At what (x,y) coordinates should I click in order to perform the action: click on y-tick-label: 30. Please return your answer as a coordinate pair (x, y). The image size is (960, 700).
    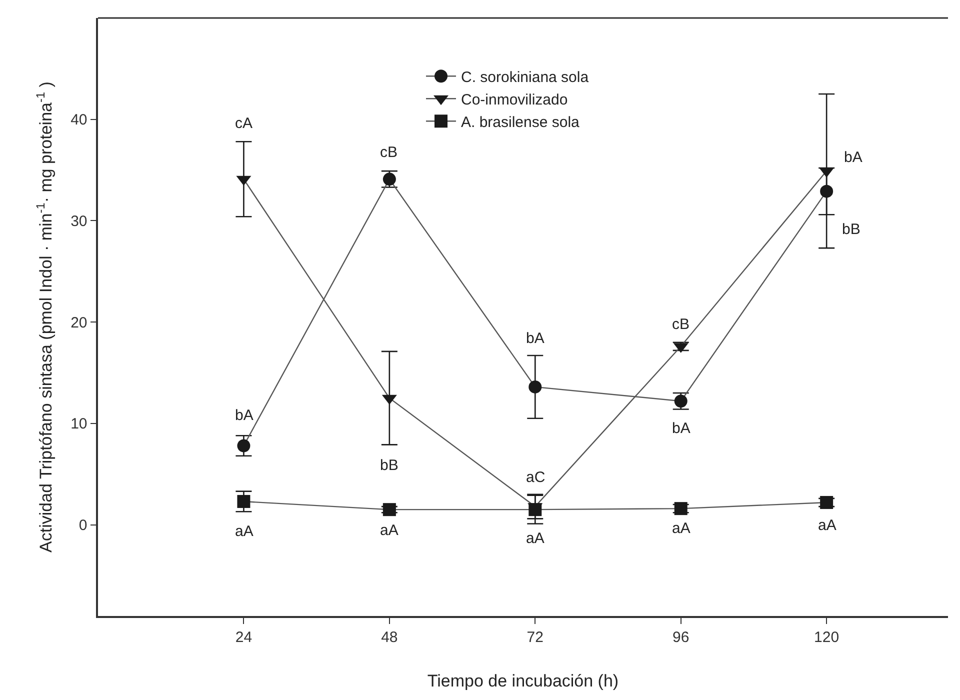
    Looking at the image, I should click on (79, 221).